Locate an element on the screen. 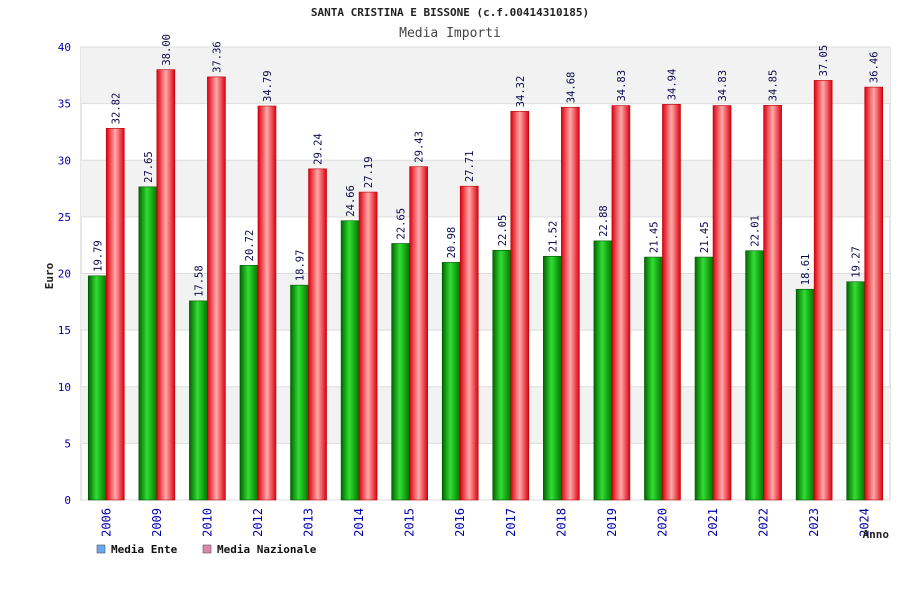  x-tick-label: 2024 is located at coordinates (865, 522).